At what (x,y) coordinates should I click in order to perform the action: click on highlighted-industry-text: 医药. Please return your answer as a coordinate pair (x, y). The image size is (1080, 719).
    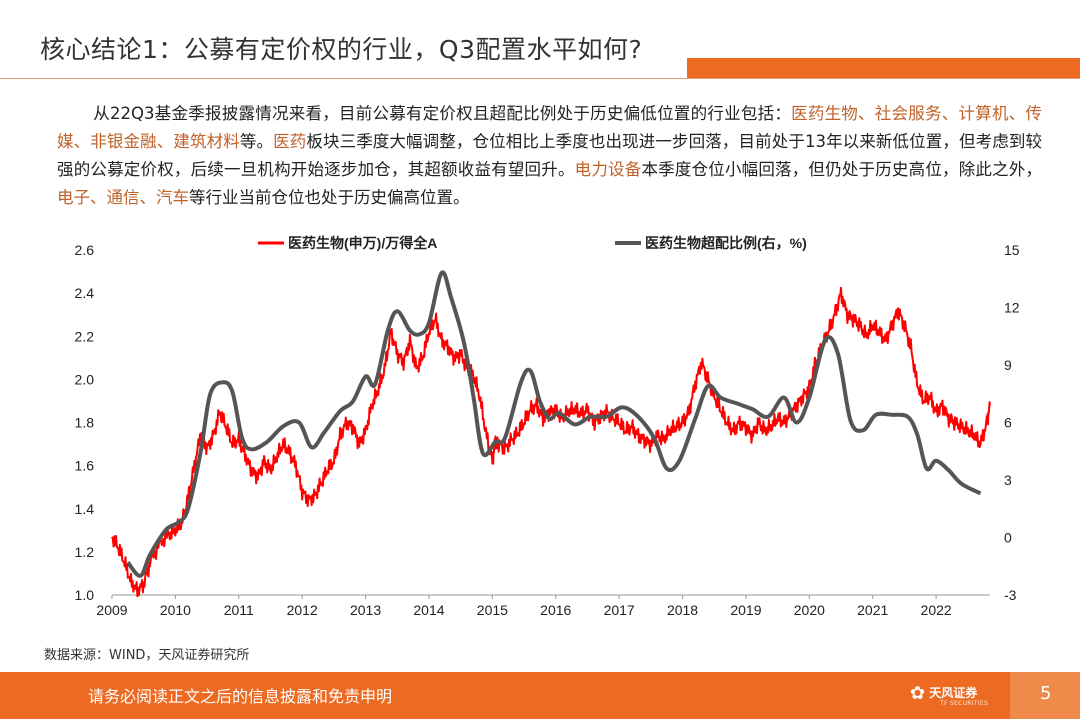
    Looking at the image, I should click on (290, 141).